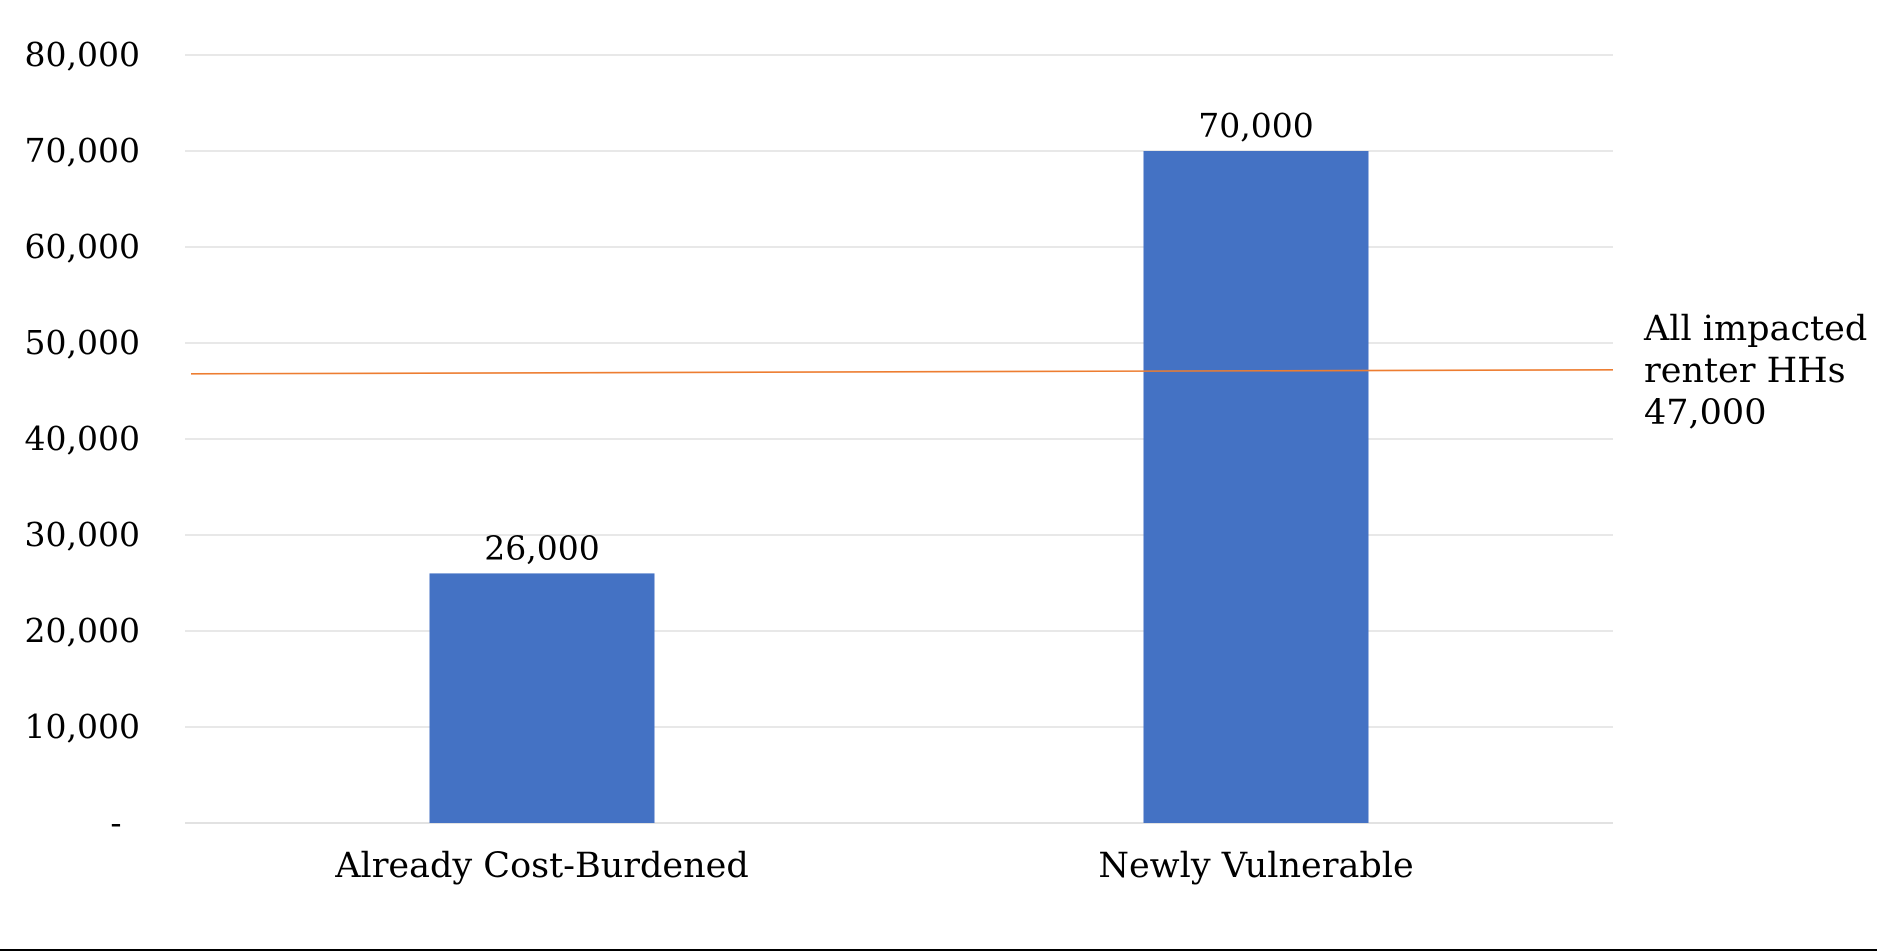  What do you see at coordinates (115, 822) in the screenshot?
I see `y-tick-label: -` at bounding box center [115, 822].